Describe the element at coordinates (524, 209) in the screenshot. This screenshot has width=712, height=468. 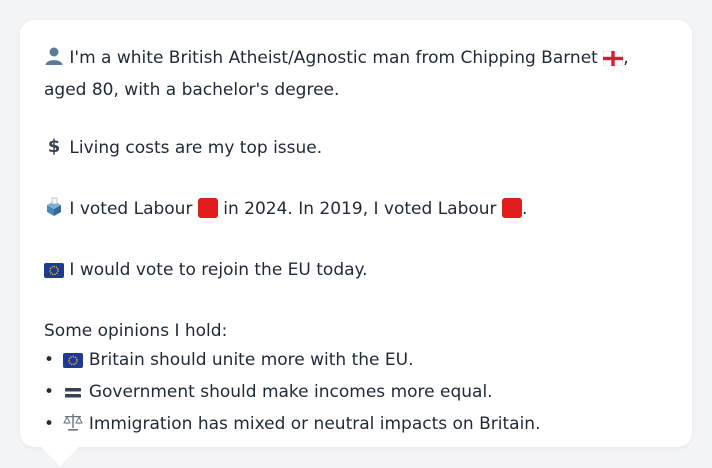
I see `vote-text-c: .` at that location.